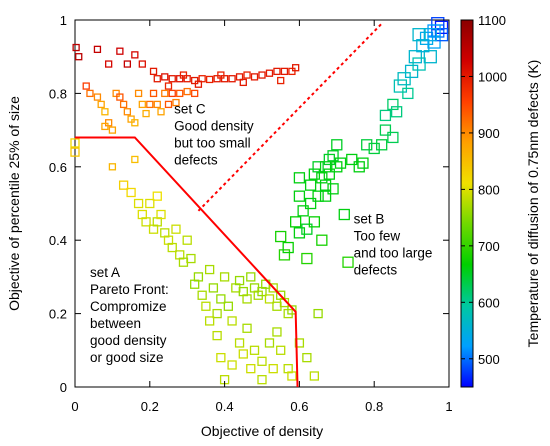 This screenshot has height=446, width=550. Describe the element at coordinates (127, 357) in the screenshot. I see `annotation-line: or good size` at that location.